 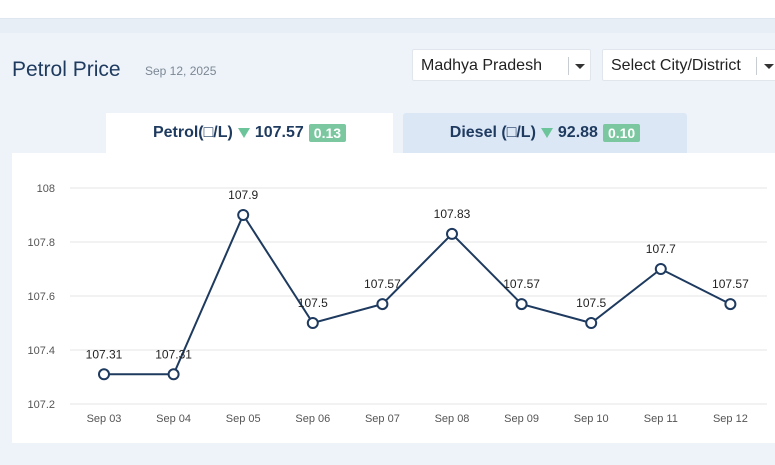 I want to click on tab-diesel-change-badge: 0.10, so click(x=621, y=133).